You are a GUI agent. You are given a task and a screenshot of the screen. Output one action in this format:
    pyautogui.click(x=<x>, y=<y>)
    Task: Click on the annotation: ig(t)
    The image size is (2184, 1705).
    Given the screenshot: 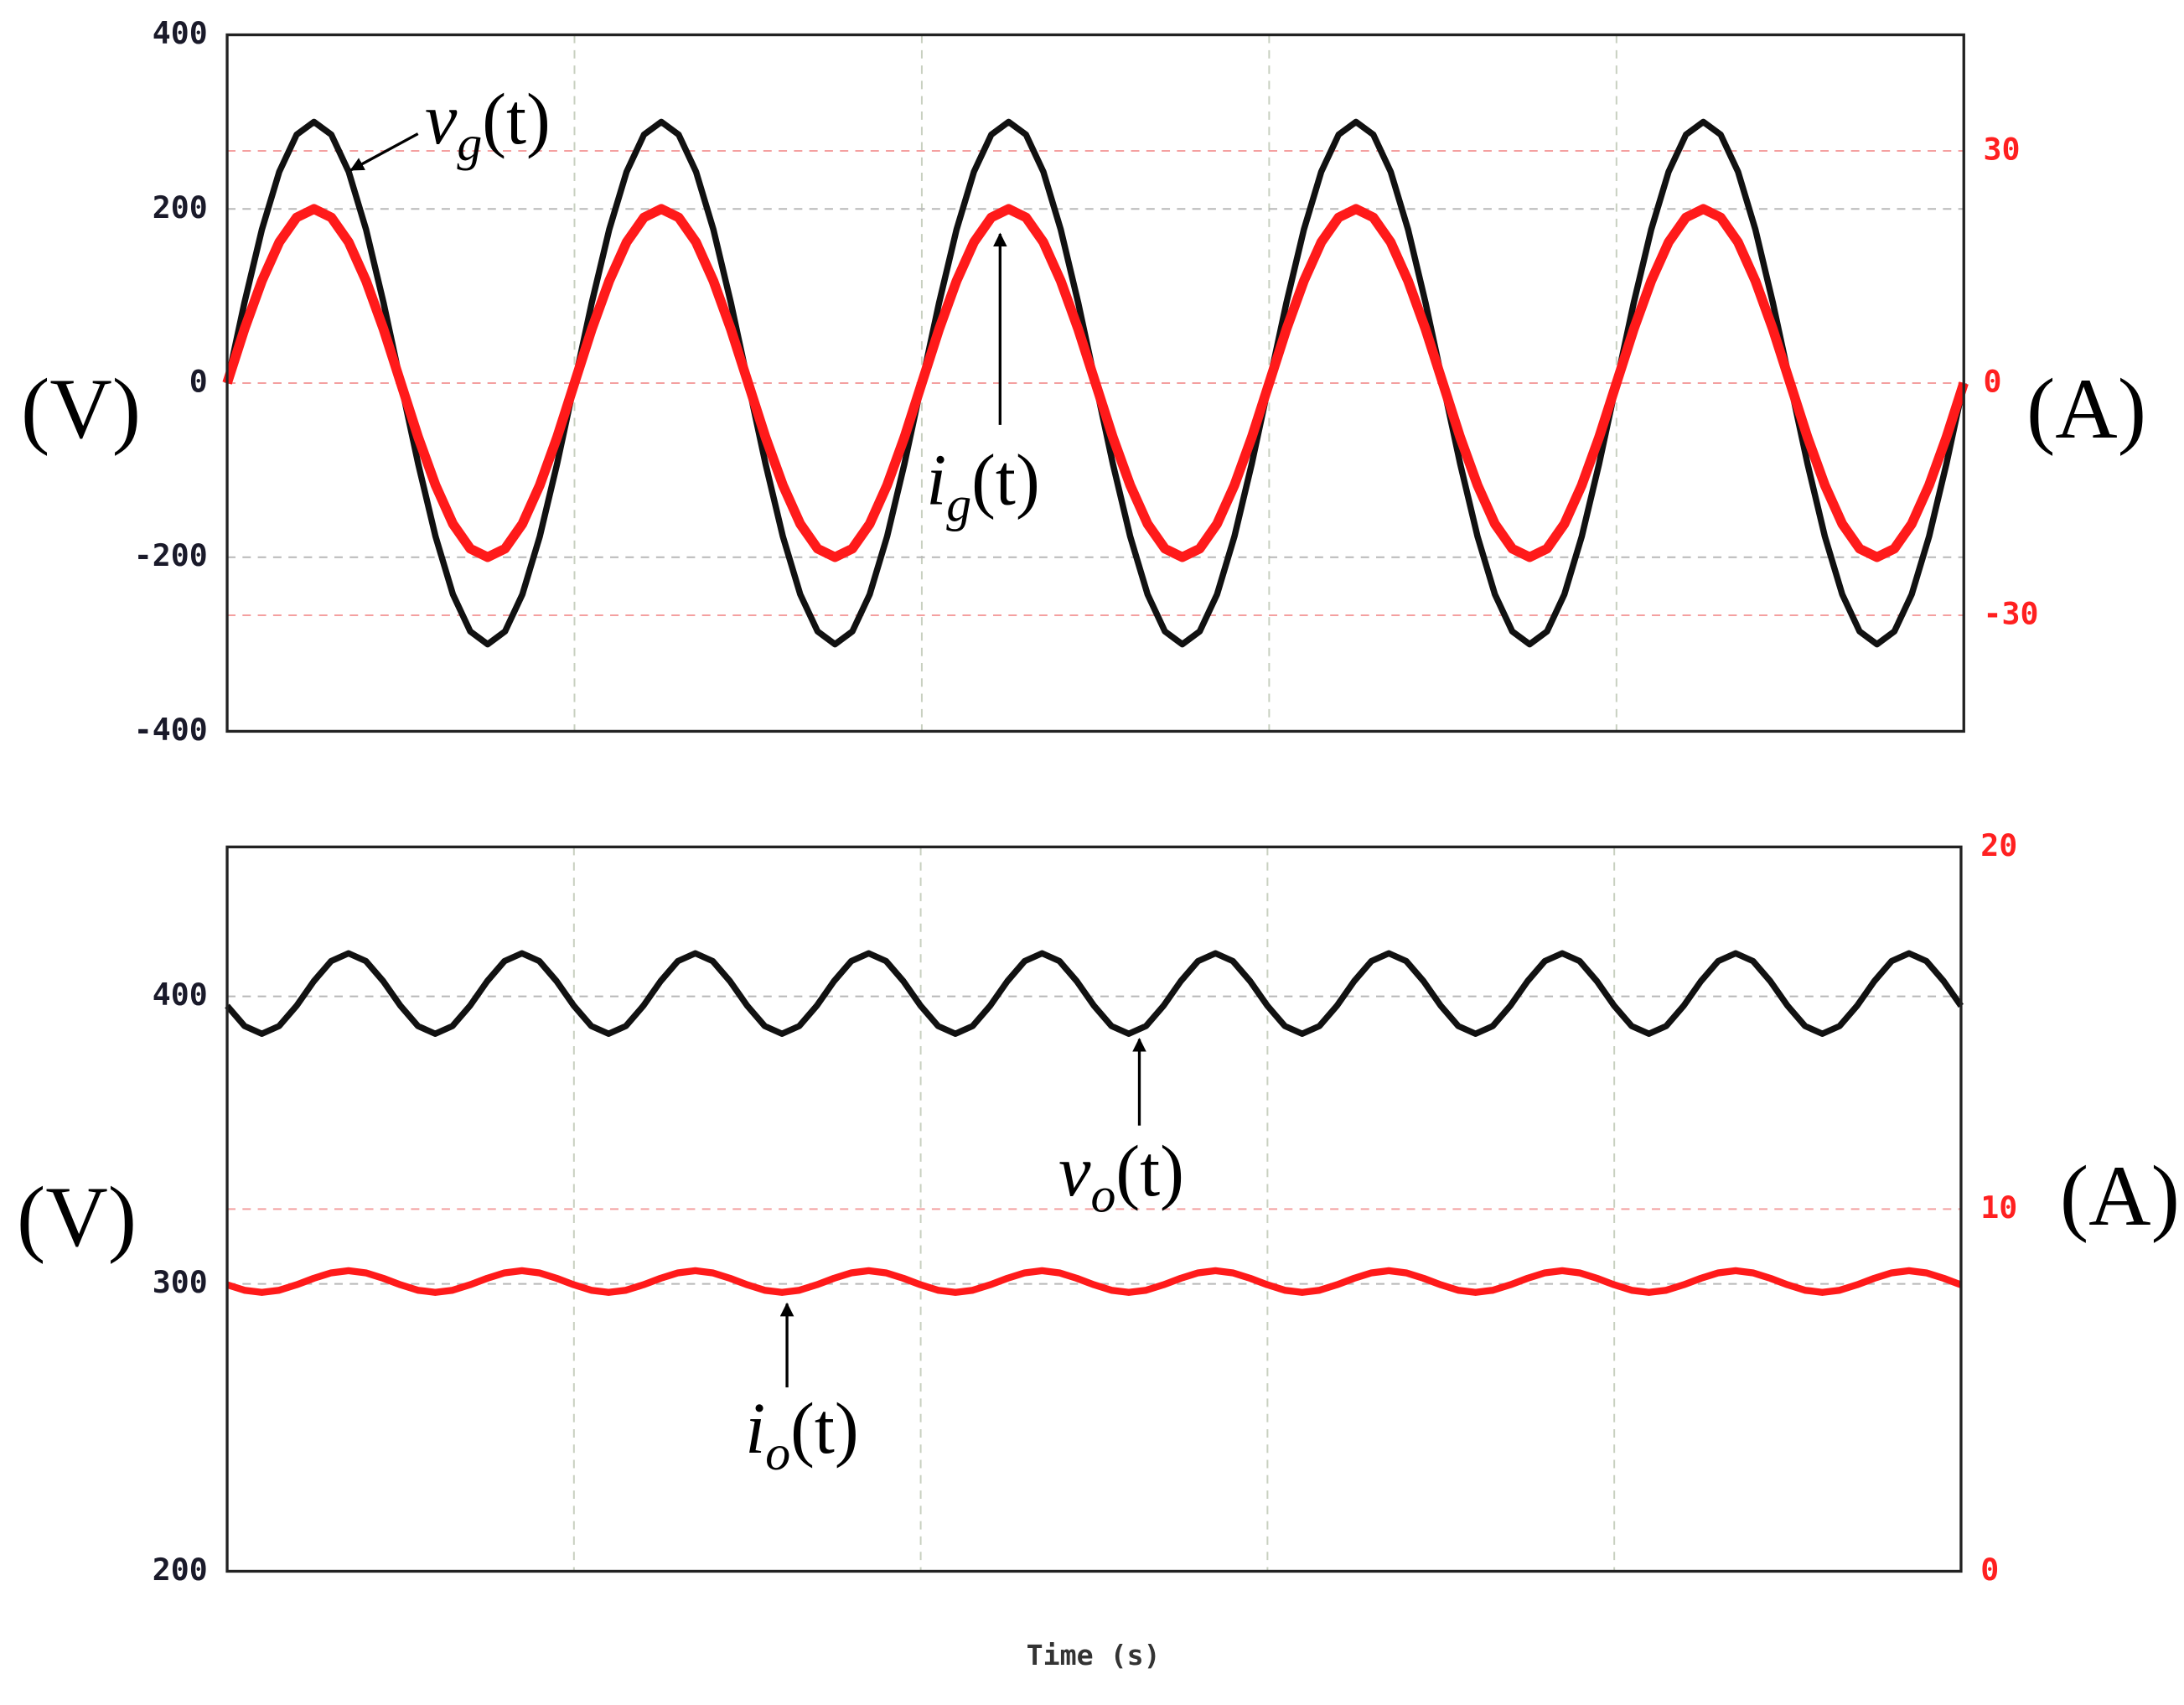 What is the action you would take?
    pyautogui.click(x=982, y=486)
    